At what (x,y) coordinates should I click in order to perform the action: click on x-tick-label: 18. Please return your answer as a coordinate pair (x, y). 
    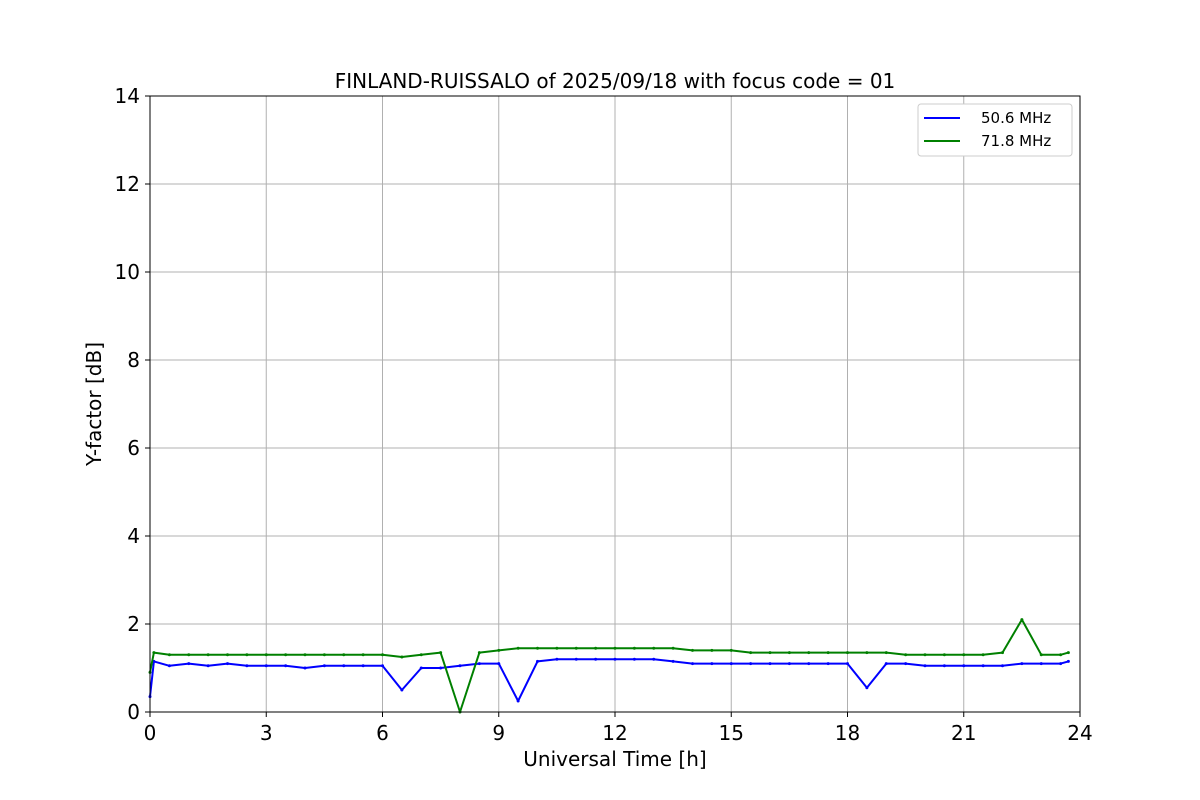
    Looking at the image, I should click on (847, 733).